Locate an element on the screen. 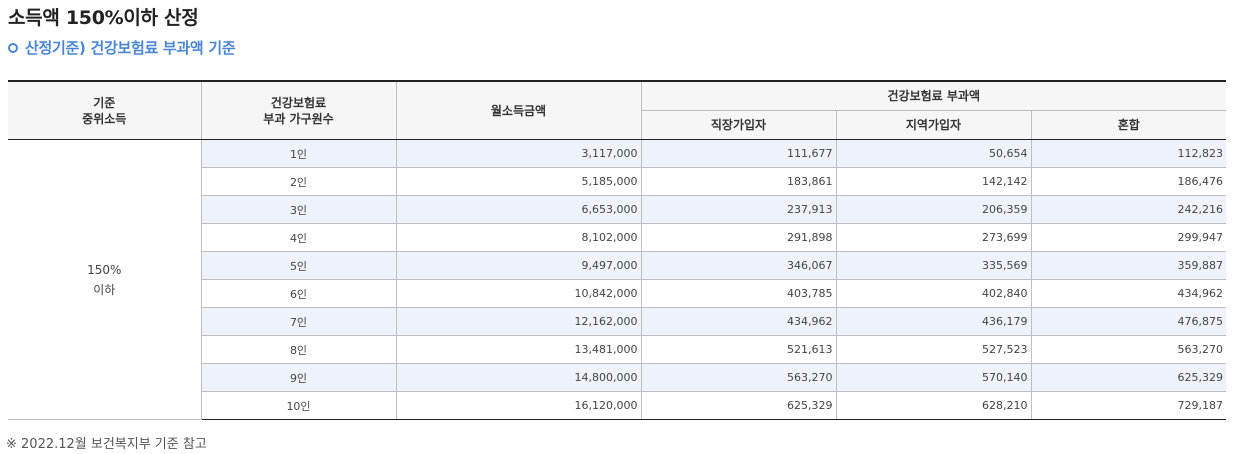 This screenshot has height=454, width=1234. employee-premium-cell: 625,329 is located at coordinates (738, 405).